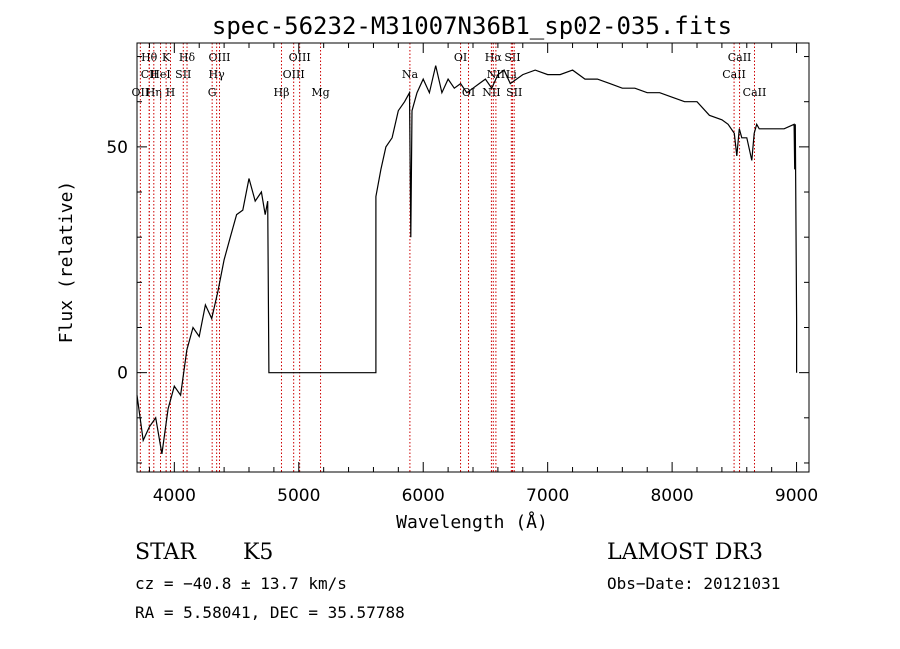 This screenshot has height=649, width=900. Describe the element at coordinates (154, 92) in the screenshot. I see `line-marker-label: Hη` at that location.